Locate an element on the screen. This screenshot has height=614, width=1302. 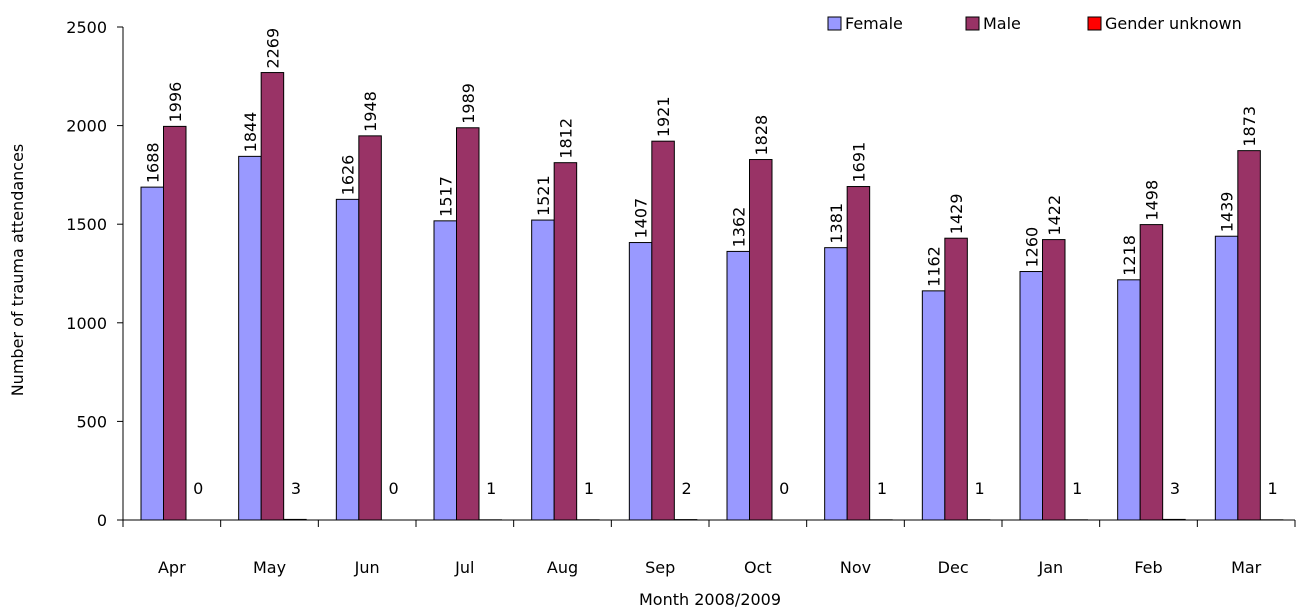
data-label: 1422 is located at coordinates (1054, 215).